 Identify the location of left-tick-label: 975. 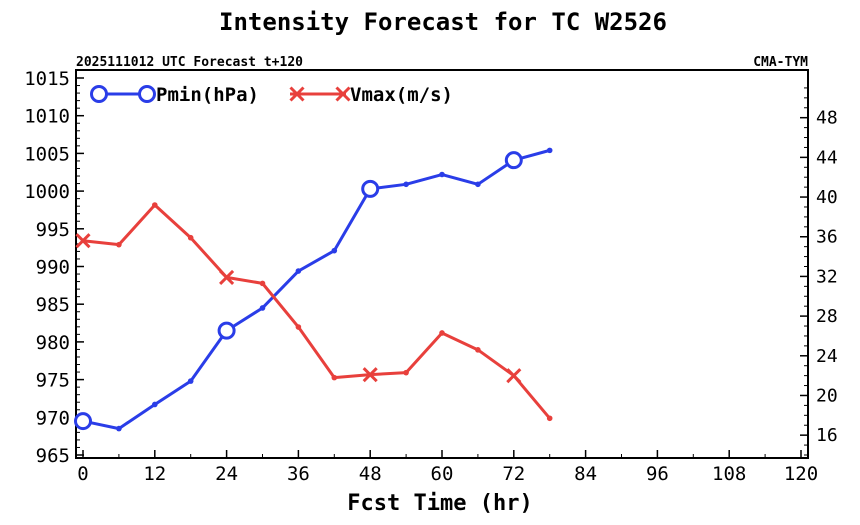
(53, 381).